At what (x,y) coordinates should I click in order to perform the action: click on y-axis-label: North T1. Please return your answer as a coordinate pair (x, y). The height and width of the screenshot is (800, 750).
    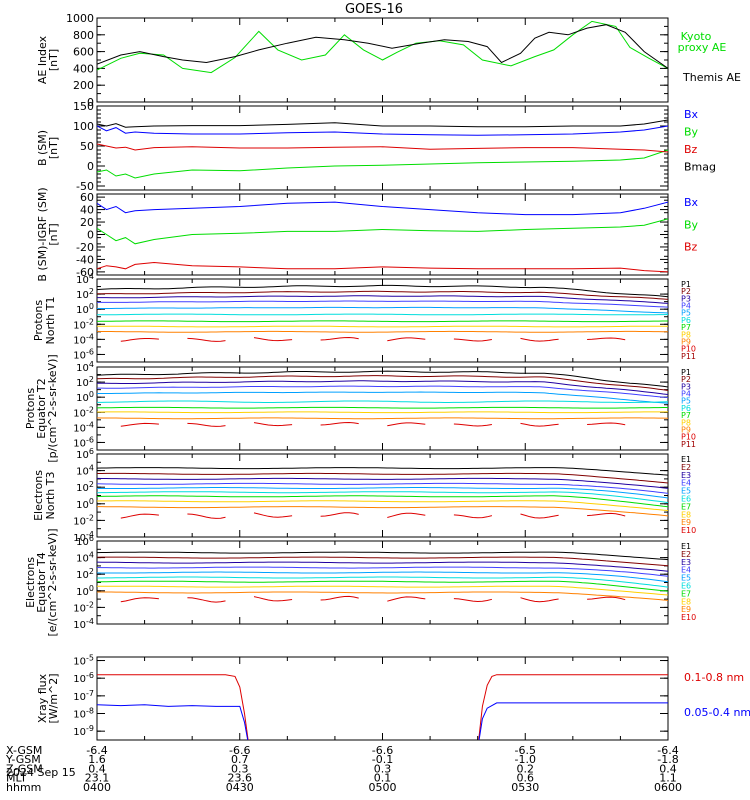
    Looking at the image, I should click on (50, 321).